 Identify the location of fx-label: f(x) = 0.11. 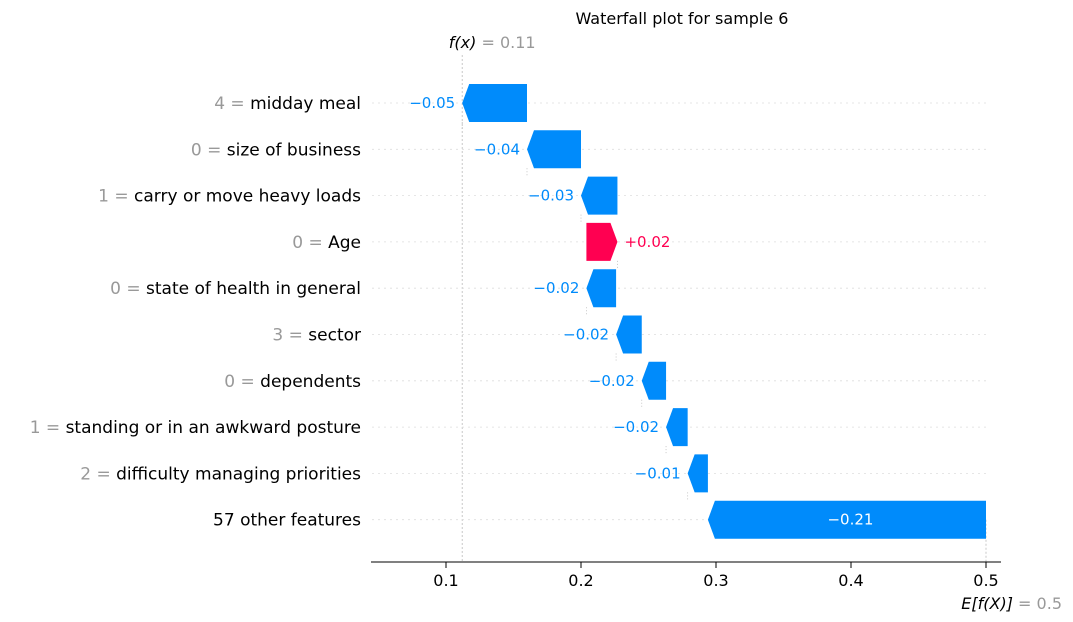
(492, 42).